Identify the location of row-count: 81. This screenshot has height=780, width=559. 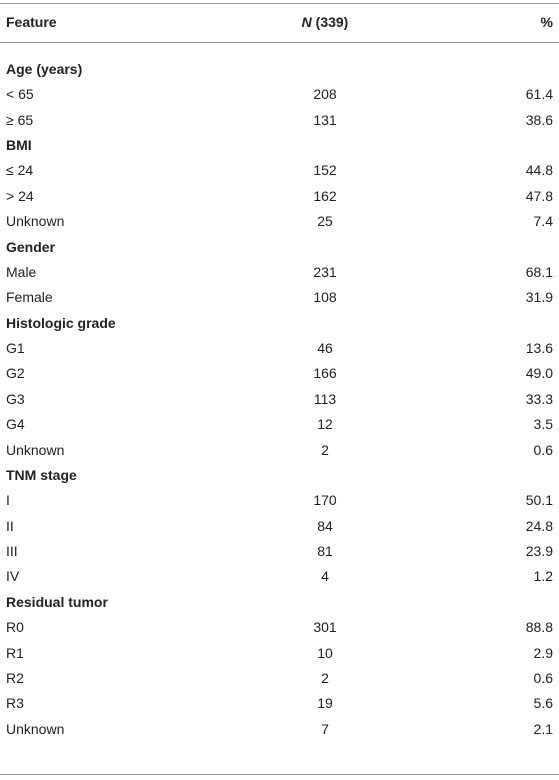
(325, 551).